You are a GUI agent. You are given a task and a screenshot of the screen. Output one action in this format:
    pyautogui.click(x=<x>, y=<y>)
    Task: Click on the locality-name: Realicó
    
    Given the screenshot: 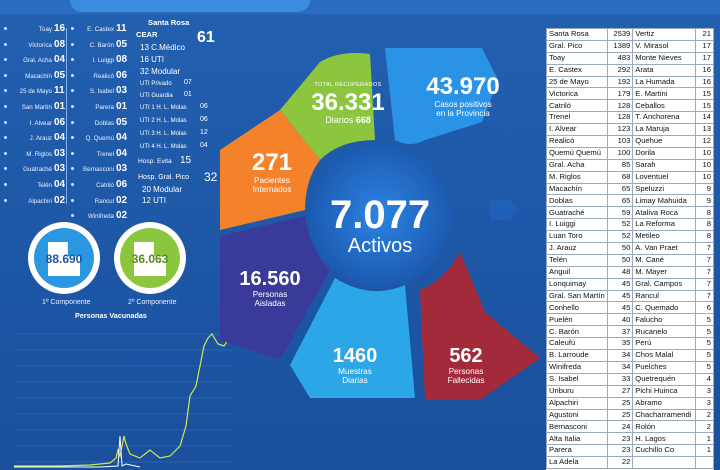 What is the action you would take?
    pyautogui.click(x=103, y=76)
    